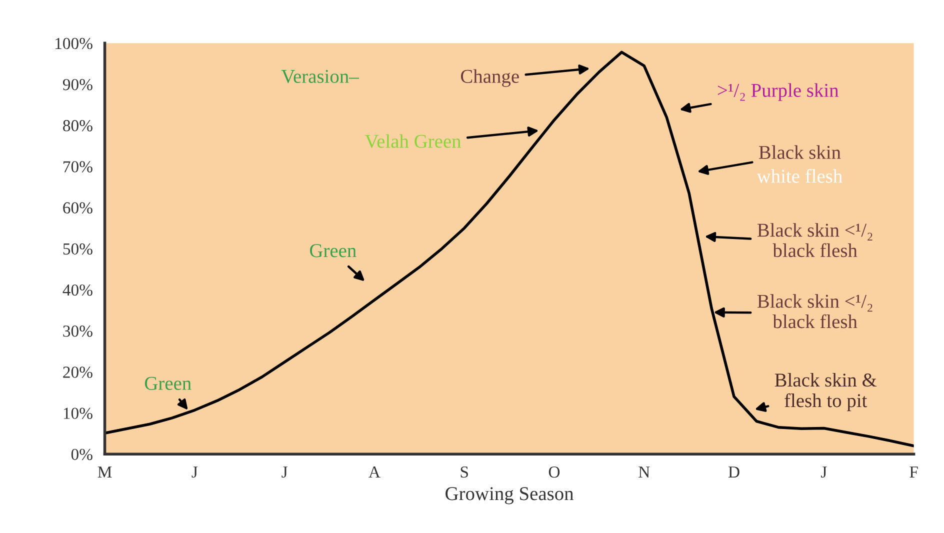 The image size is (944, 533). I want to click on annotation: Black skin, so click(799, 152).